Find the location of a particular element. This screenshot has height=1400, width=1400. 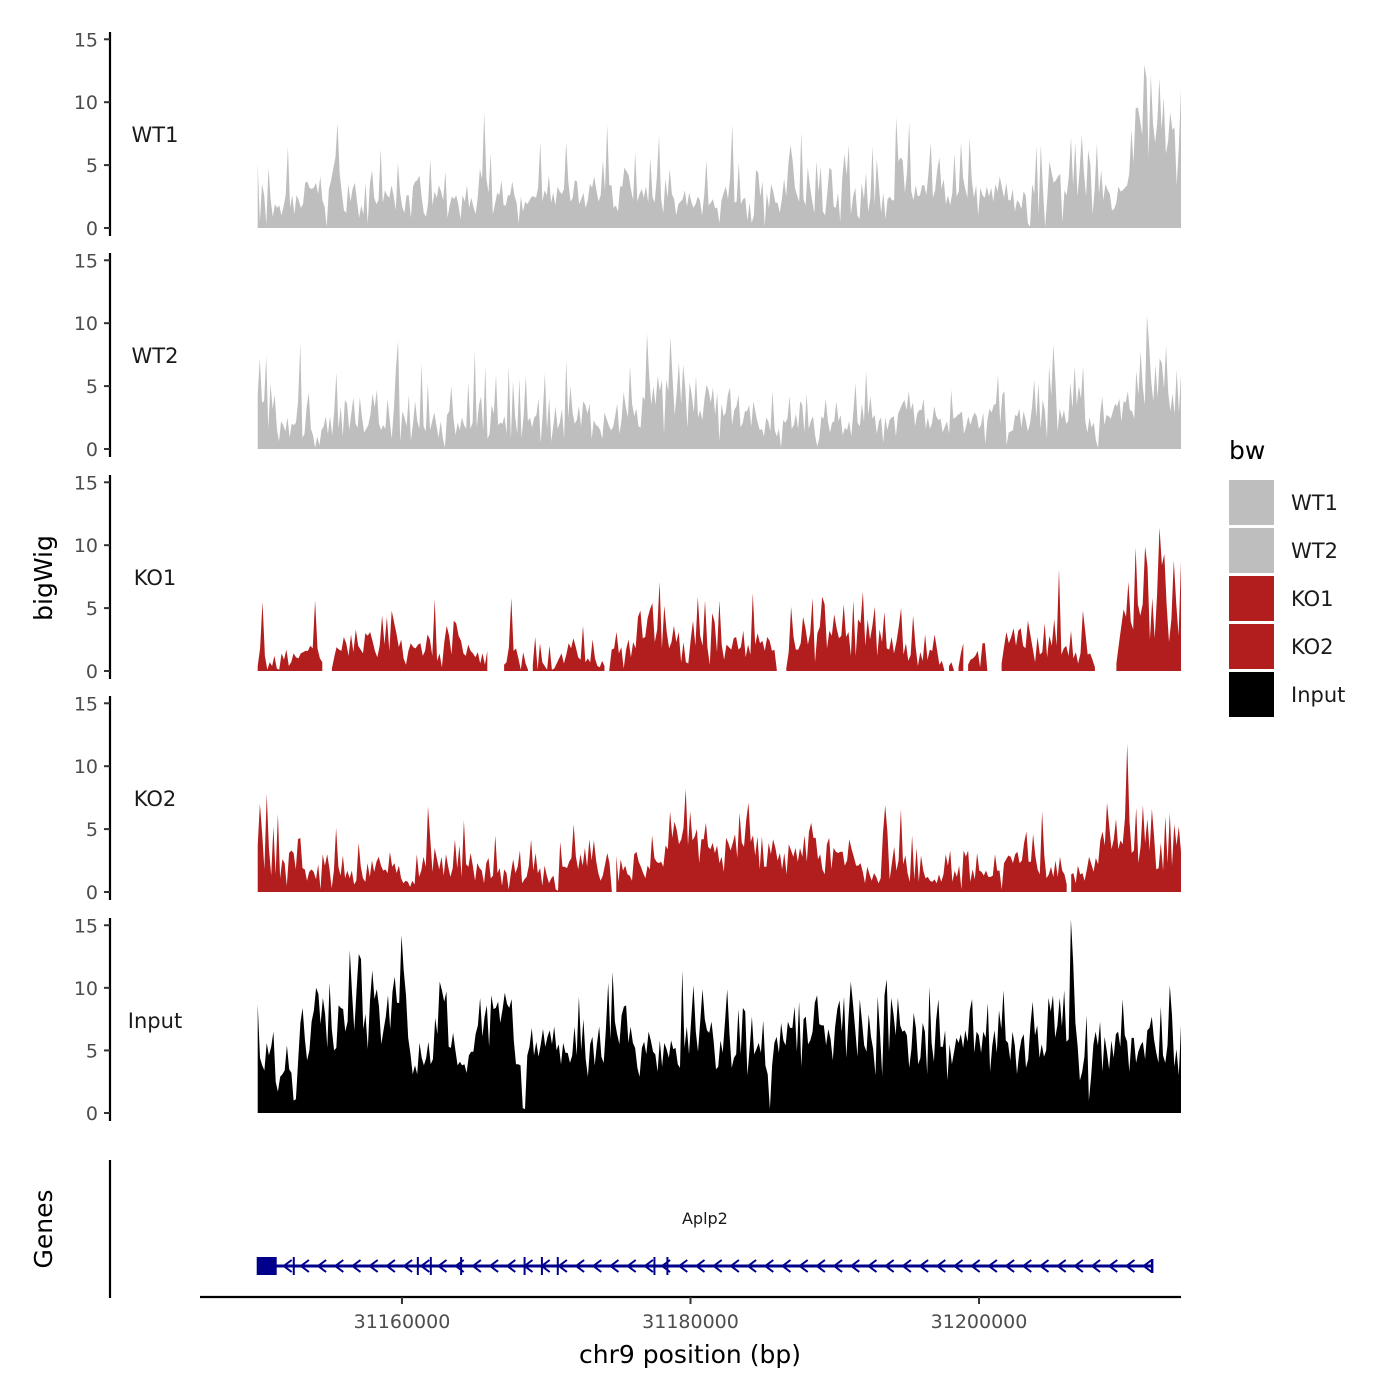

track-wt1: 0 5 10 15 WT1 is located at coordinates (627, 134).